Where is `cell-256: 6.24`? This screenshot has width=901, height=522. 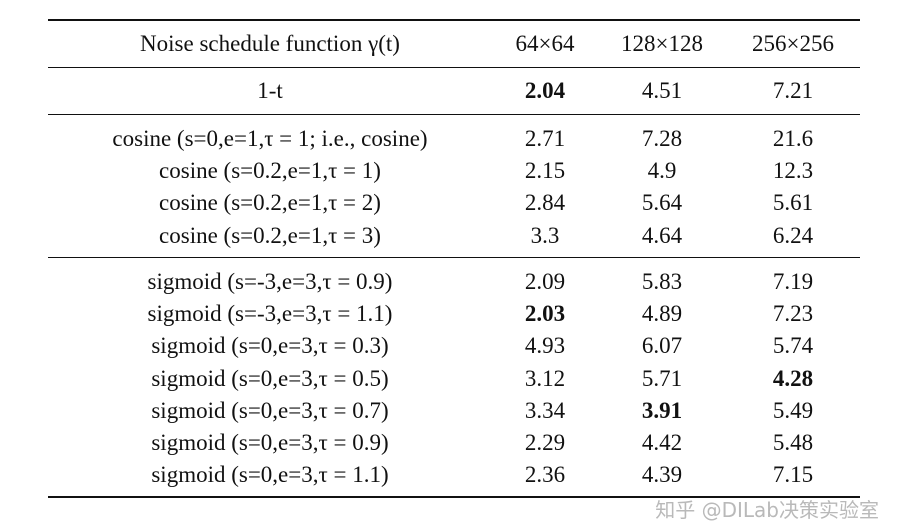 cell-256: 6.24 is located at coordinates (793, 235).